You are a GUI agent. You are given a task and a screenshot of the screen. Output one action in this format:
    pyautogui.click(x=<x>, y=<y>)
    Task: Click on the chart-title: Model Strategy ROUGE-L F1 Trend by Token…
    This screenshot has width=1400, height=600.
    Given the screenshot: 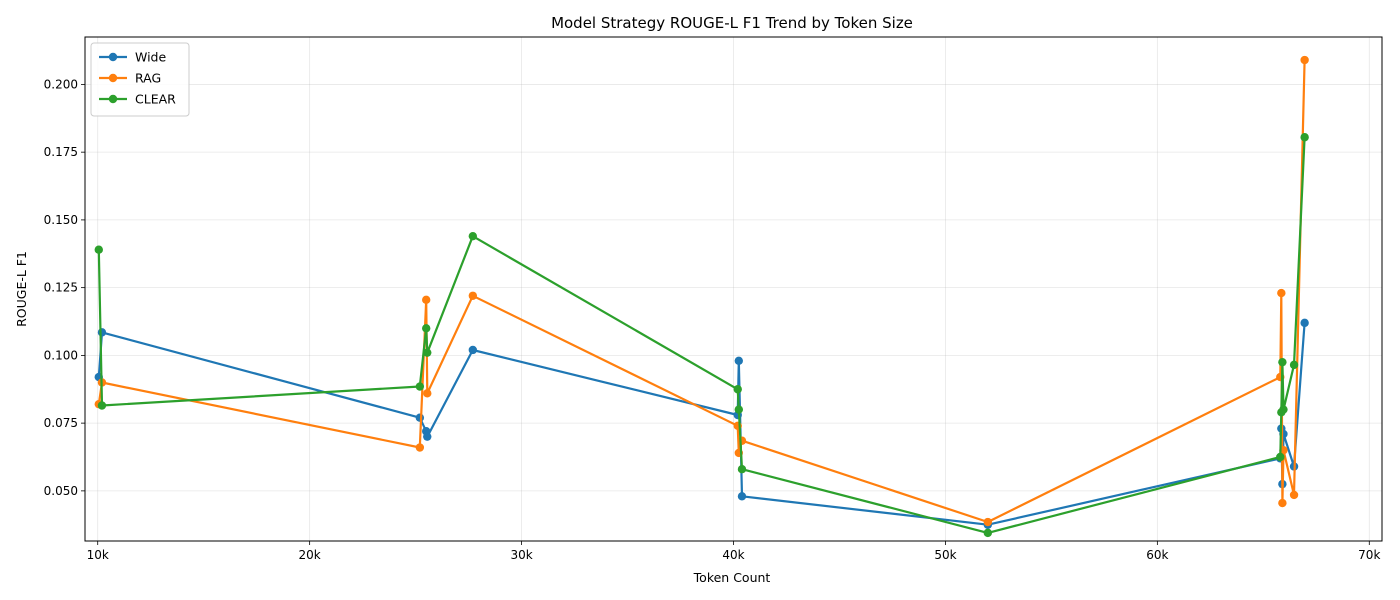 What is the action you would take?
    pyautogui.click(x=732, y=23)
    